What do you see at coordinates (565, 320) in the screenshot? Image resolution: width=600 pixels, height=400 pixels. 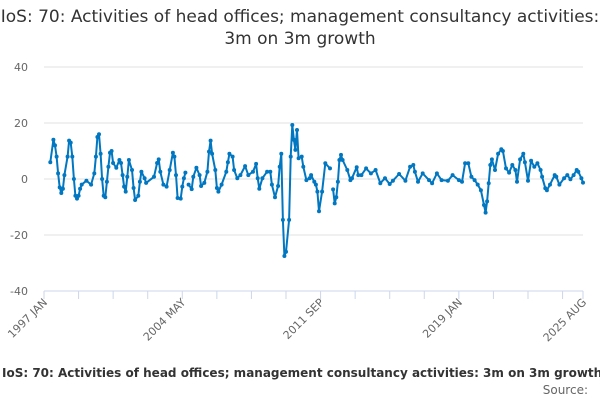 I see `x-tick-label: 2025 AUG` at bounding box center [565, 320].